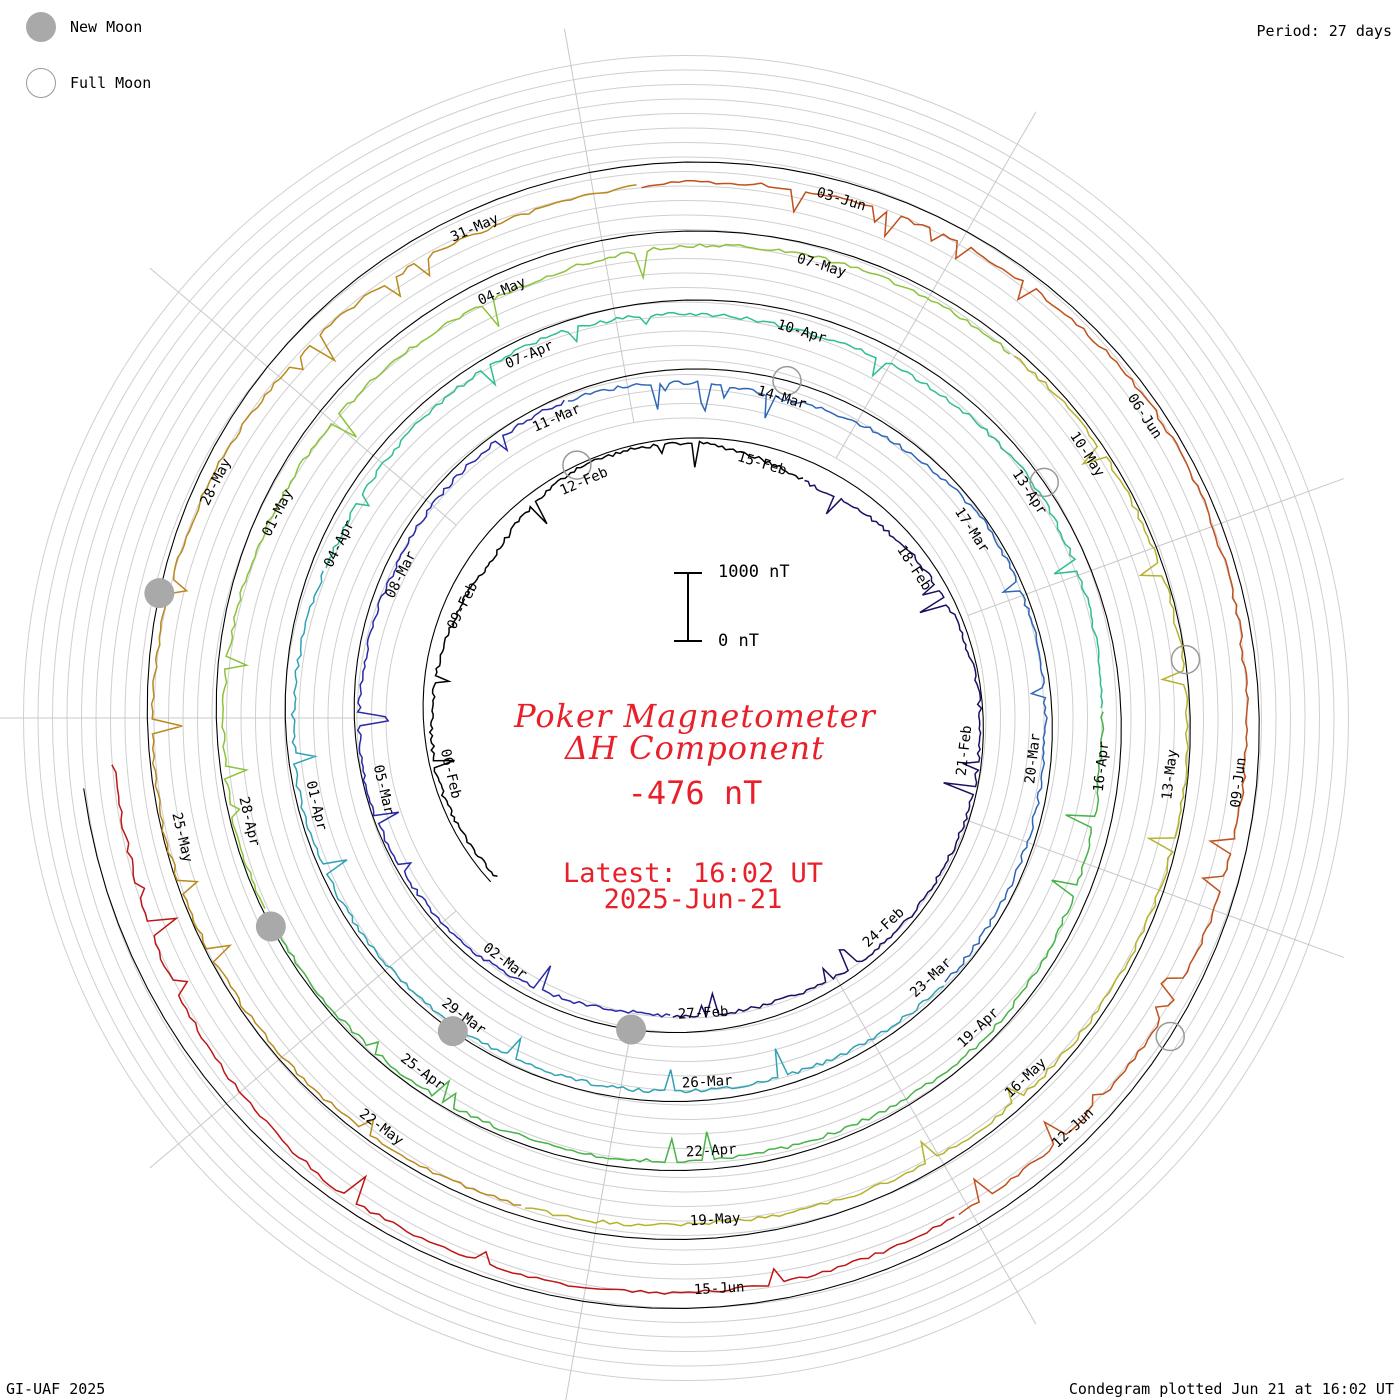 The height and width of the screenshot is (1400, 1400). Describe the element at coordinates (502, 291) in the screenshot. I see `date-label: 04-May` at that location.